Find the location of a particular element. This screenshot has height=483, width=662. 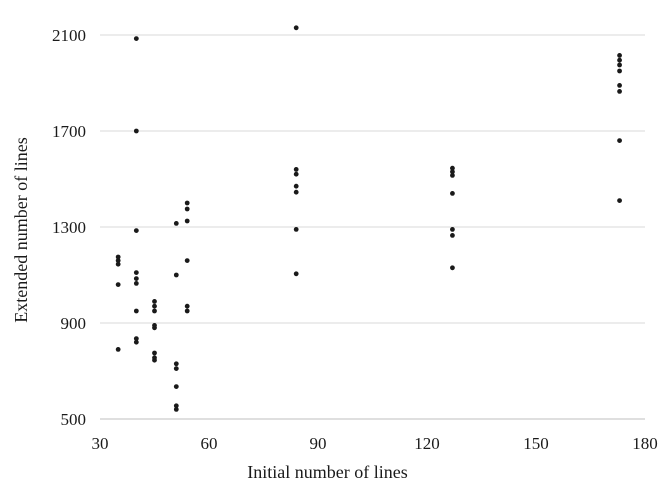

x-tick-label: 180 is located at coordinates (645, 443).